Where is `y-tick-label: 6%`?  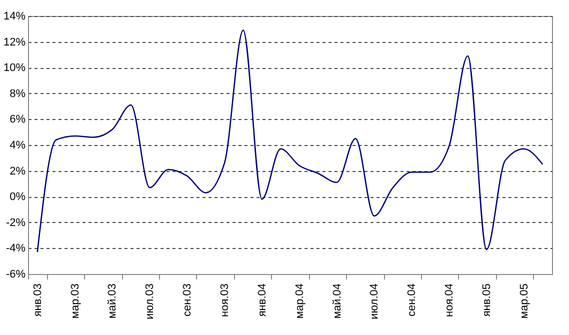
y-tick-label: 6% is located at coordinates (18, 120).